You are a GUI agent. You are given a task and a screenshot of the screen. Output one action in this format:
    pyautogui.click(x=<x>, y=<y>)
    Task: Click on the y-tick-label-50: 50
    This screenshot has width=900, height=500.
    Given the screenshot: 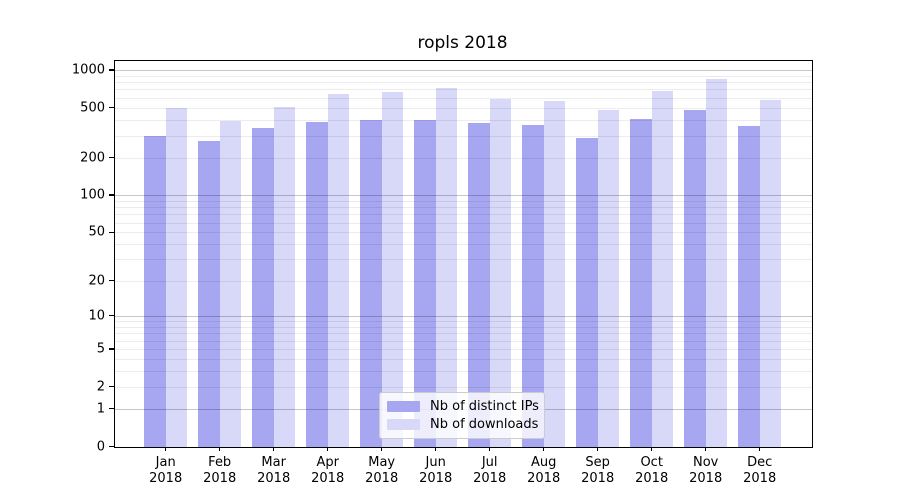 What is the action you would take?
    pyautogui.click(x=96, y=232)
    